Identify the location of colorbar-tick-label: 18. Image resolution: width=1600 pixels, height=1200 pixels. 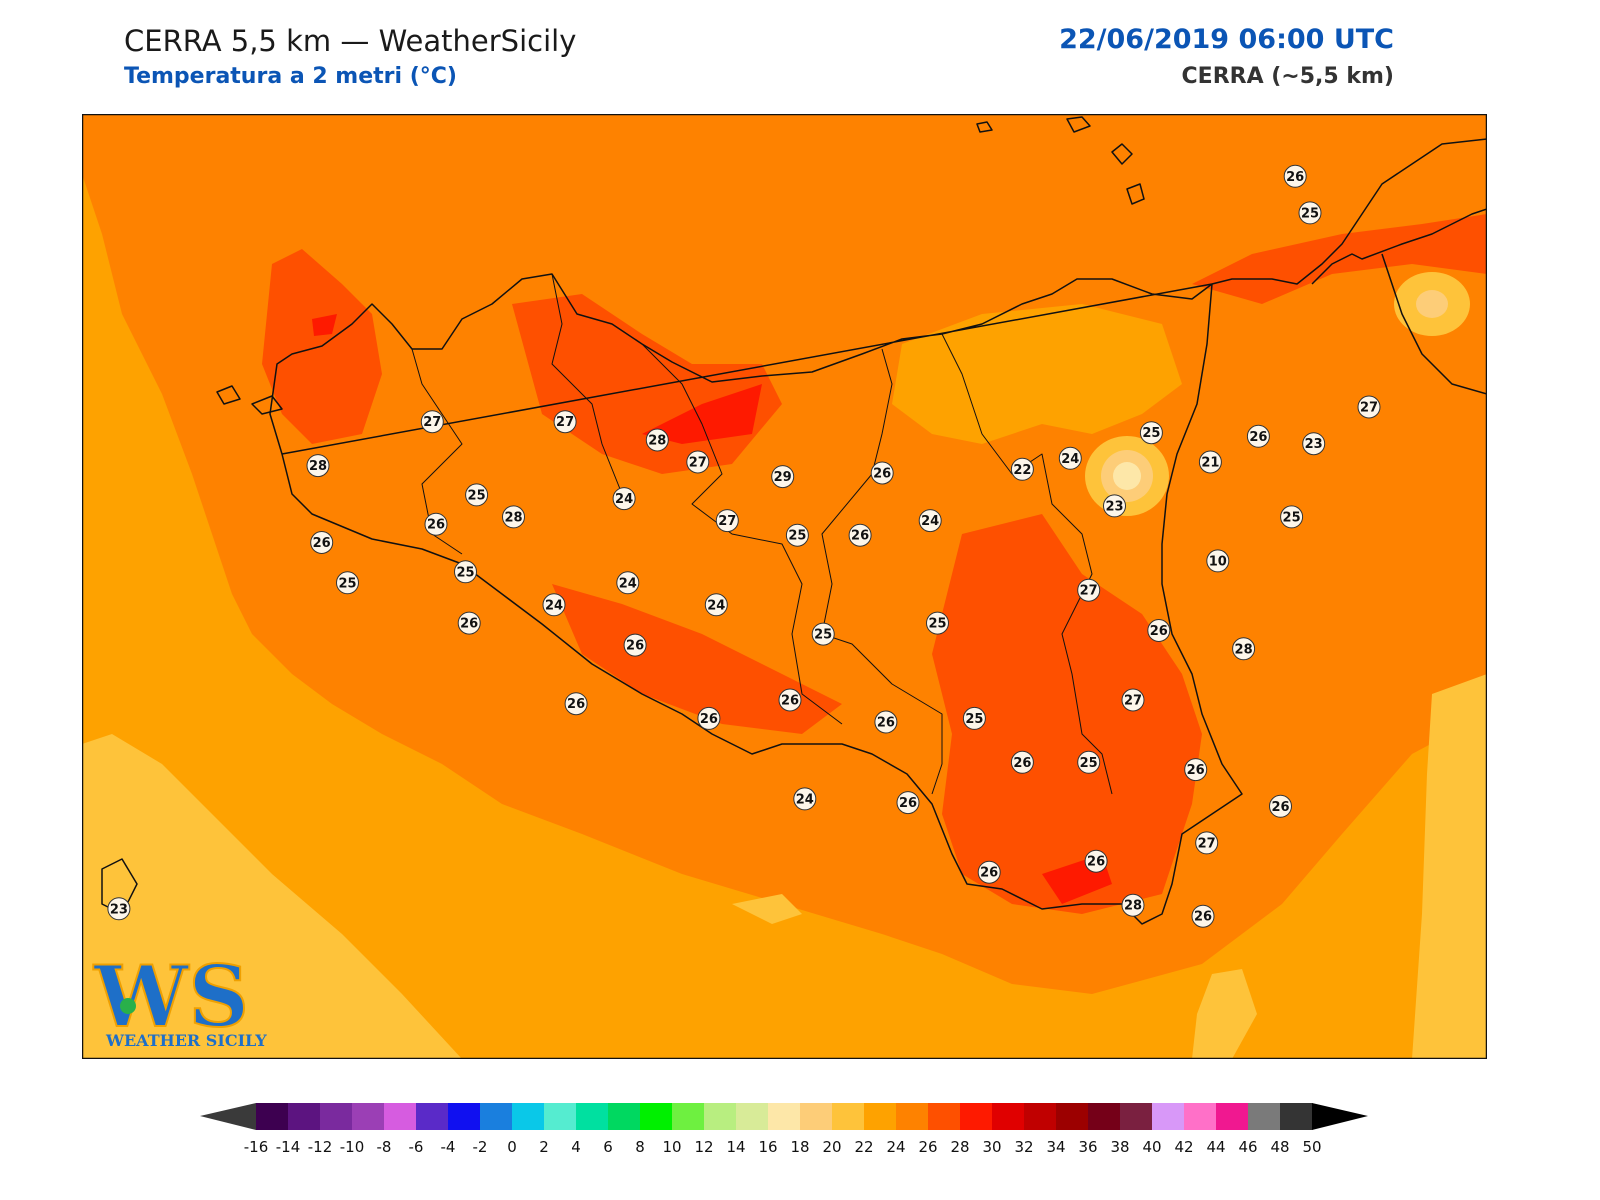
(799, 1147).